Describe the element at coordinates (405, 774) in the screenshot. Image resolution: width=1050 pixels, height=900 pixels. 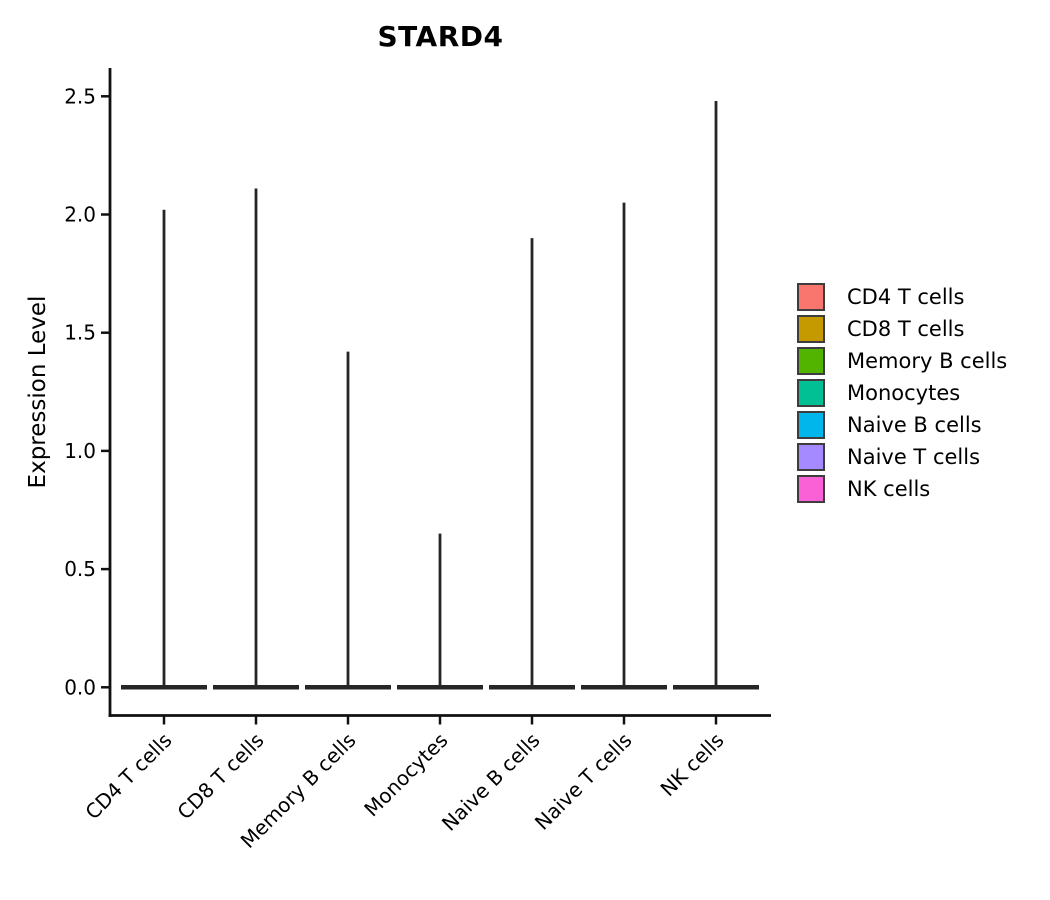
I see `x-category-label: Monocytes` at that location.